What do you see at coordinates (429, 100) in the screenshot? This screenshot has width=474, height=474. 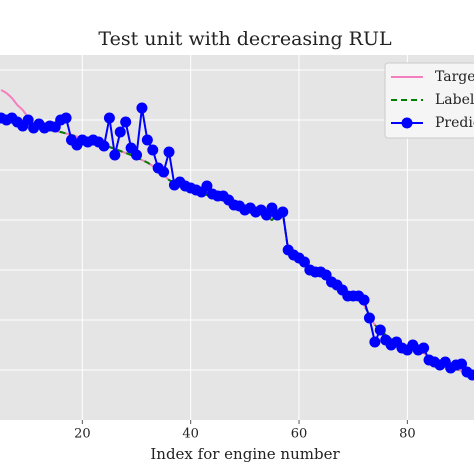 I see `legend: Targe Label Predic` at bounding box center [429, 100].